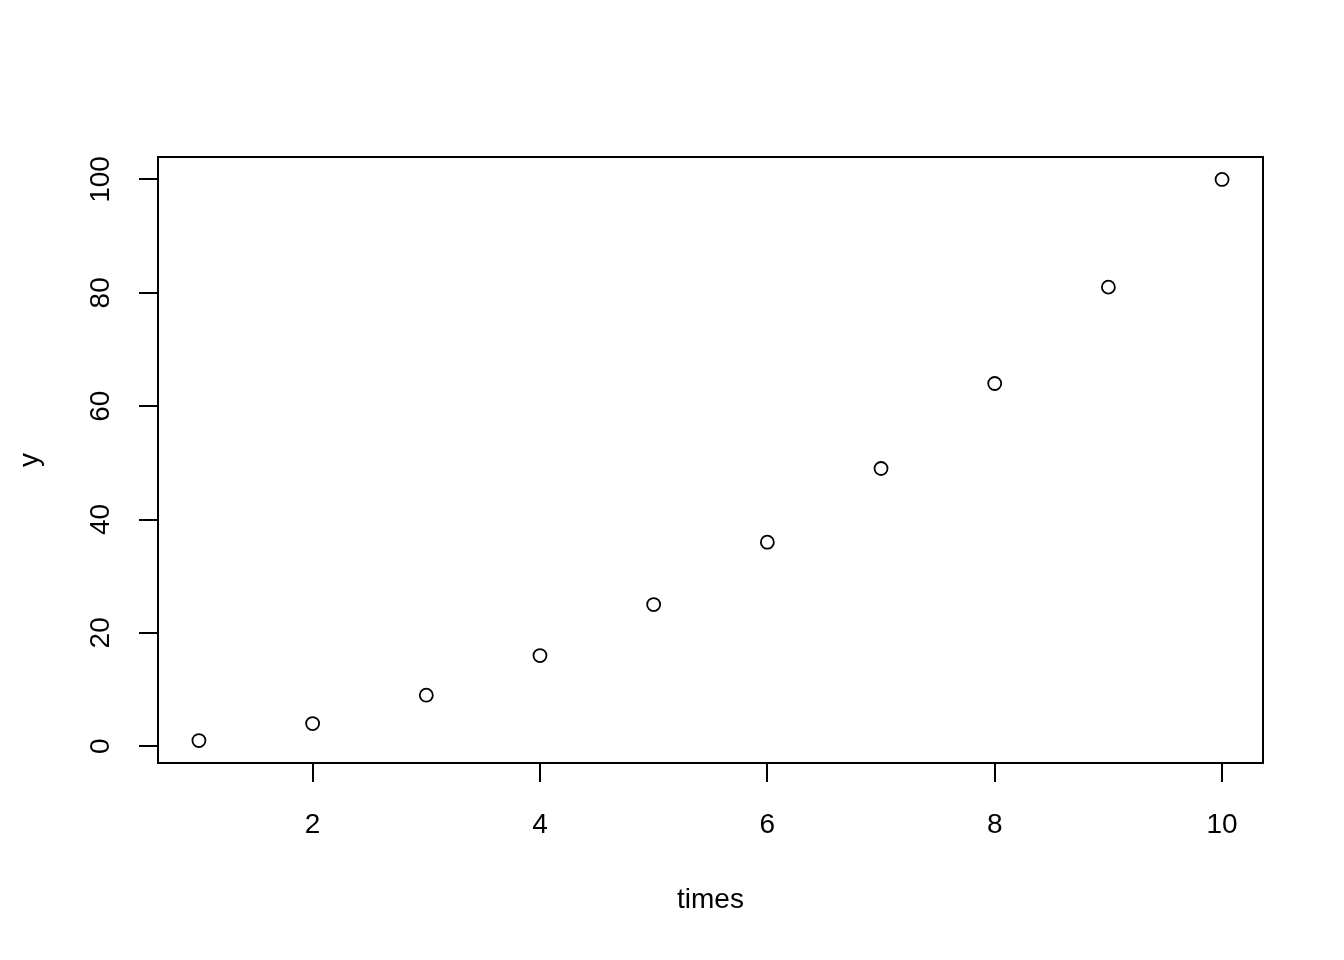  What do you see at coordinates (710, 898) in the screenshot?
I see `x-axis-title: times` at bounding box center [710, 898].